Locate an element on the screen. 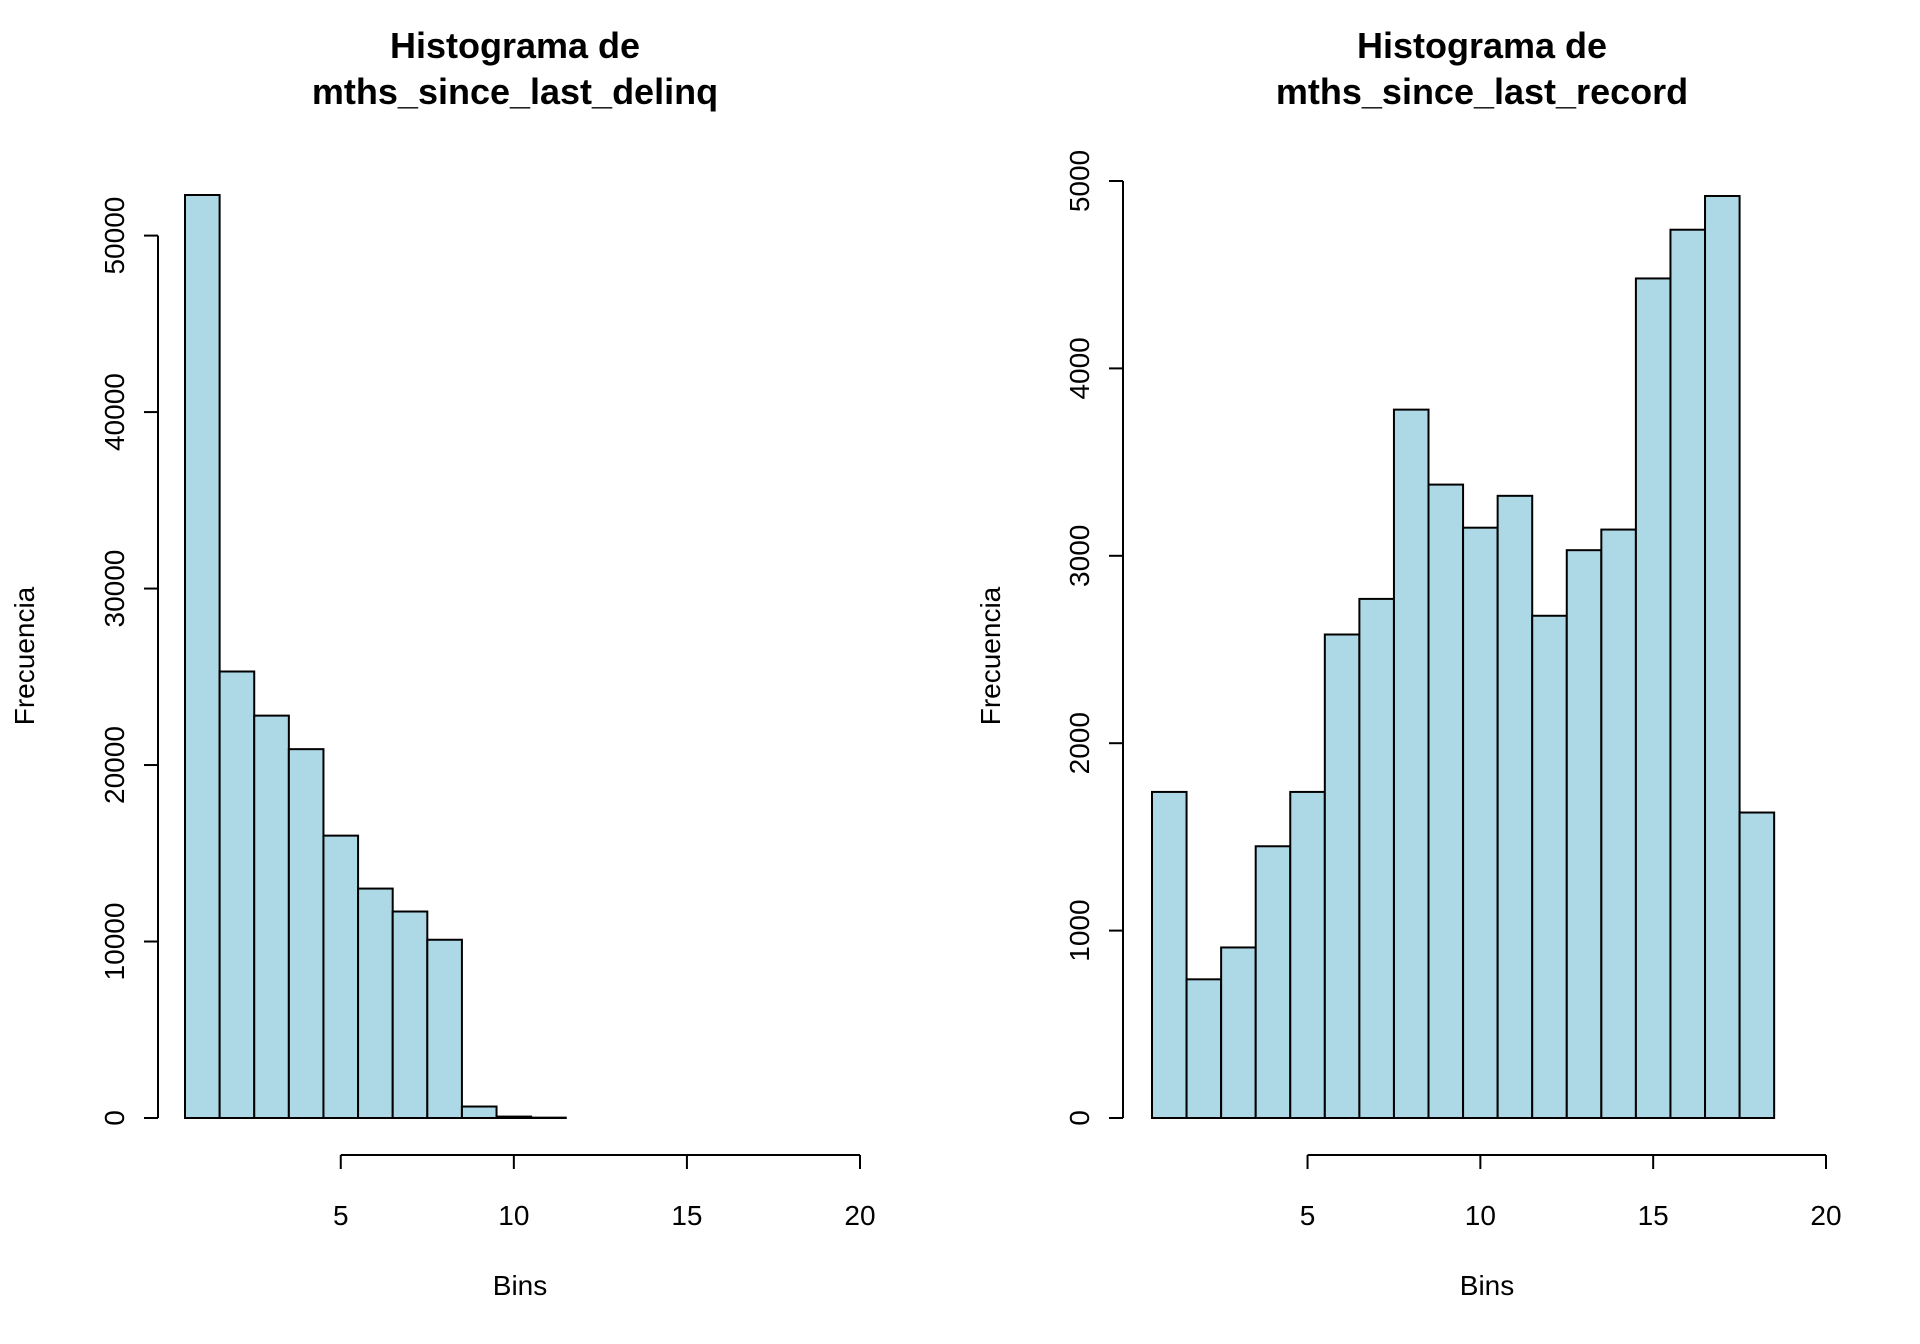  y-tick-label: 30000 is located at coordinates (114, 589).